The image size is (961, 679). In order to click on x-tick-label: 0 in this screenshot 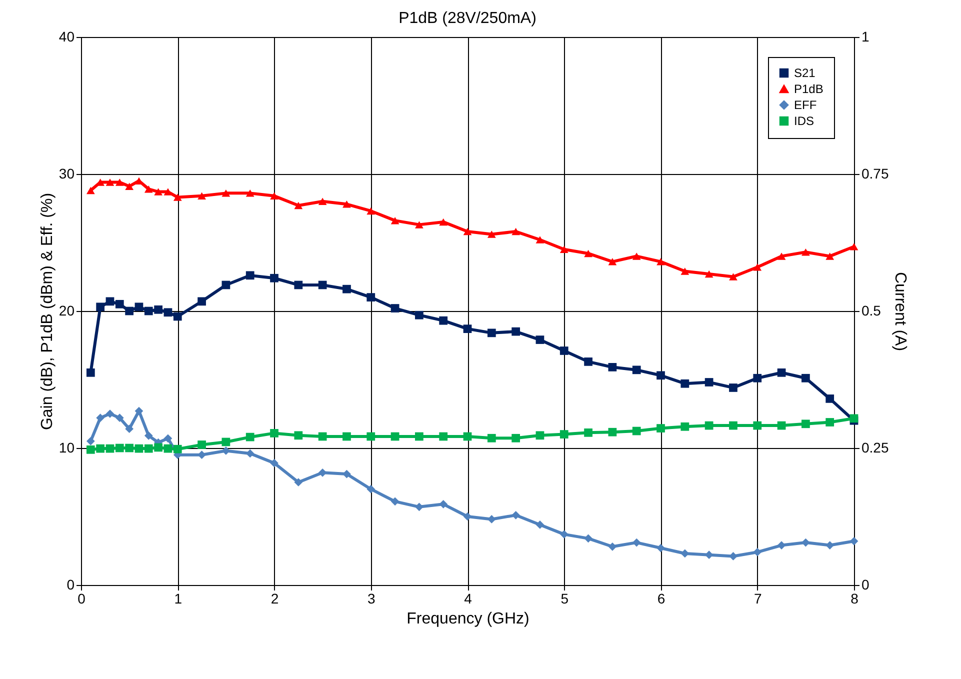, I will do `click(82, 598)`.